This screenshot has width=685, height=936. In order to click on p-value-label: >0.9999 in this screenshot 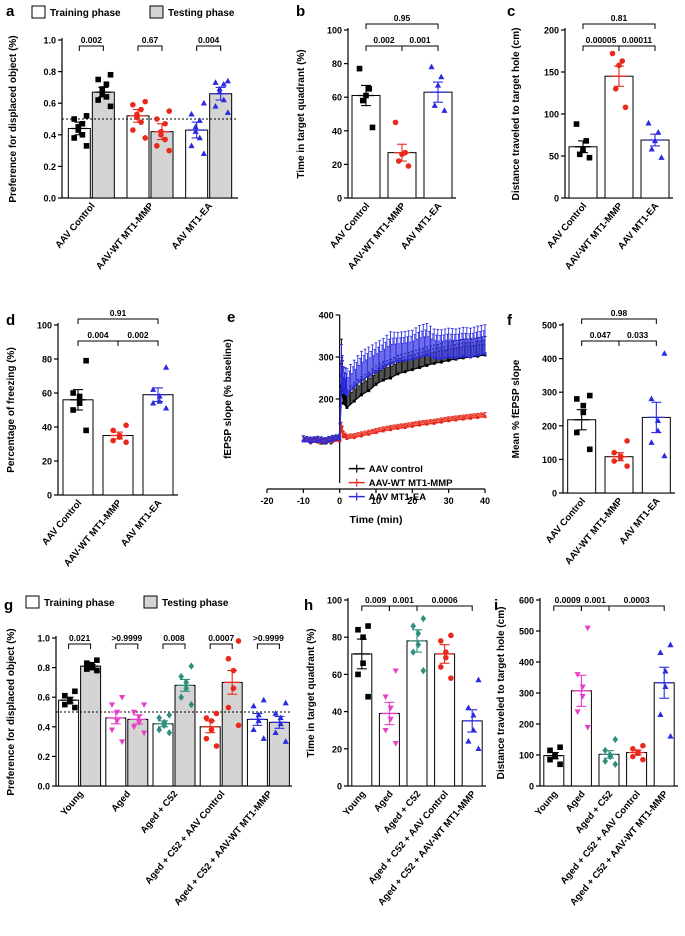, I will do `click(268, 638)`.